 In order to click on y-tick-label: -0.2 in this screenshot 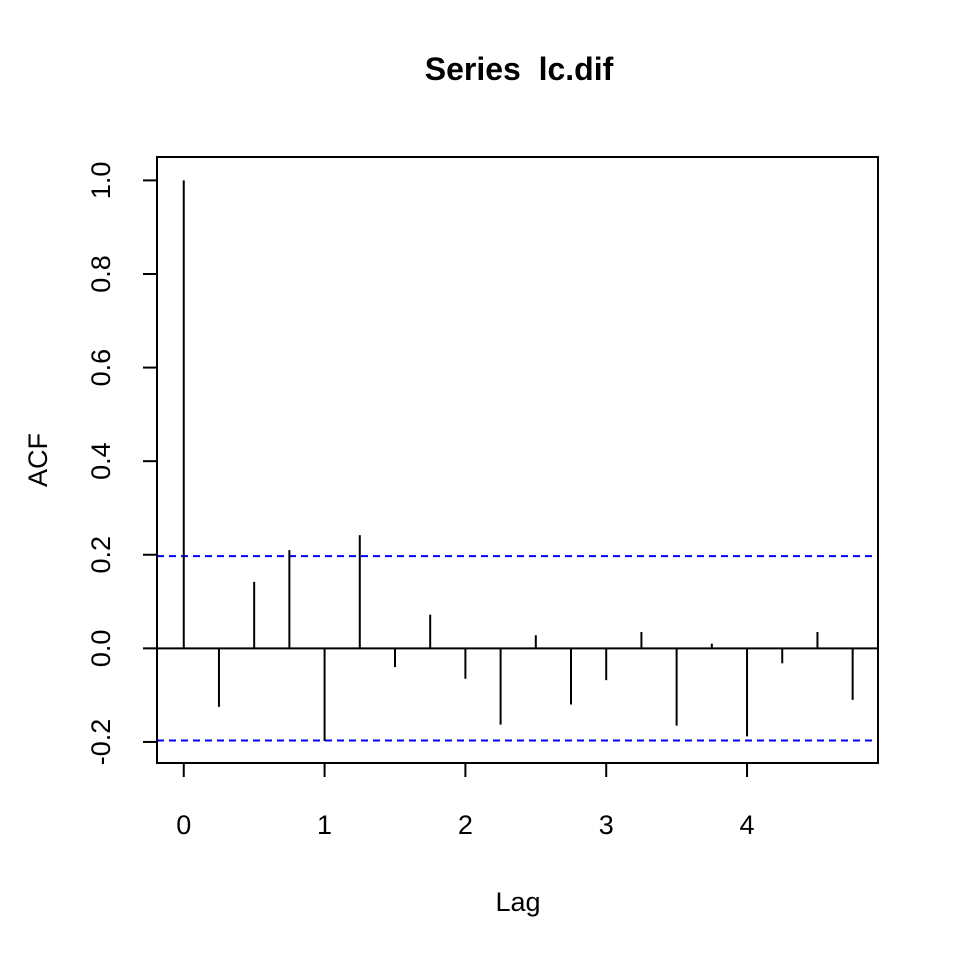, I will do `click(101, 742)`.